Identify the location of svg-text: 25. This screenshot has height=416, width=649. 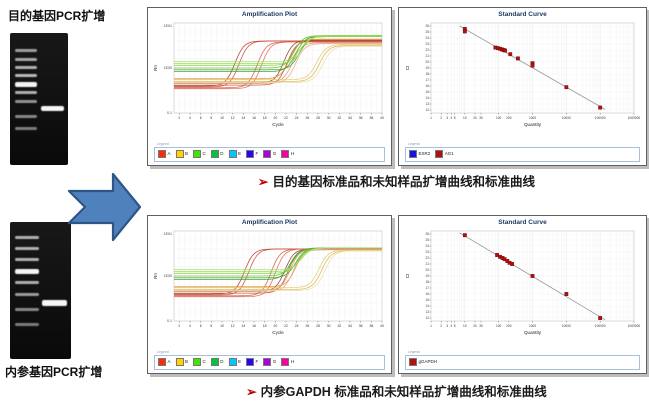
(427, 32).